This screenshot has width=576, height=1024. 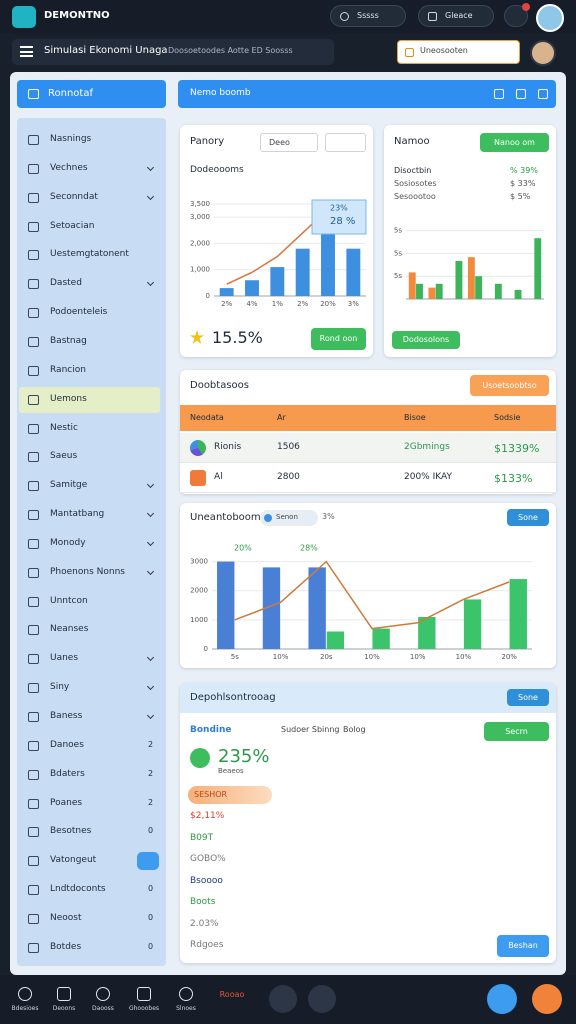 I want to click on annotation: 20%, so click(x=243, y=548).